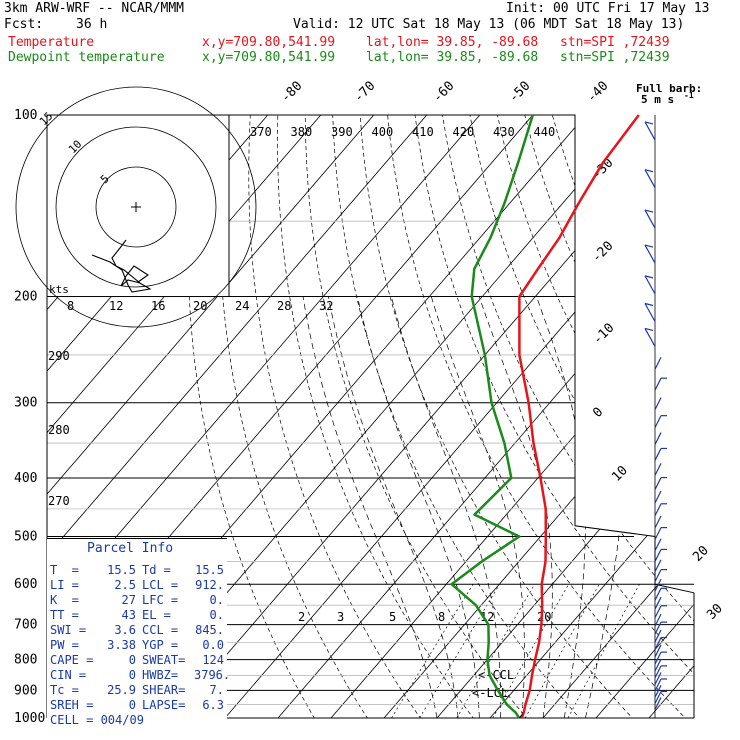 This screenshot has width=740, height=740. What do you see at coordinates (86, 57) in the screenshot?
I see `dewpoint-legend: Dewpoint temperature` at bounding box center [86, 57].